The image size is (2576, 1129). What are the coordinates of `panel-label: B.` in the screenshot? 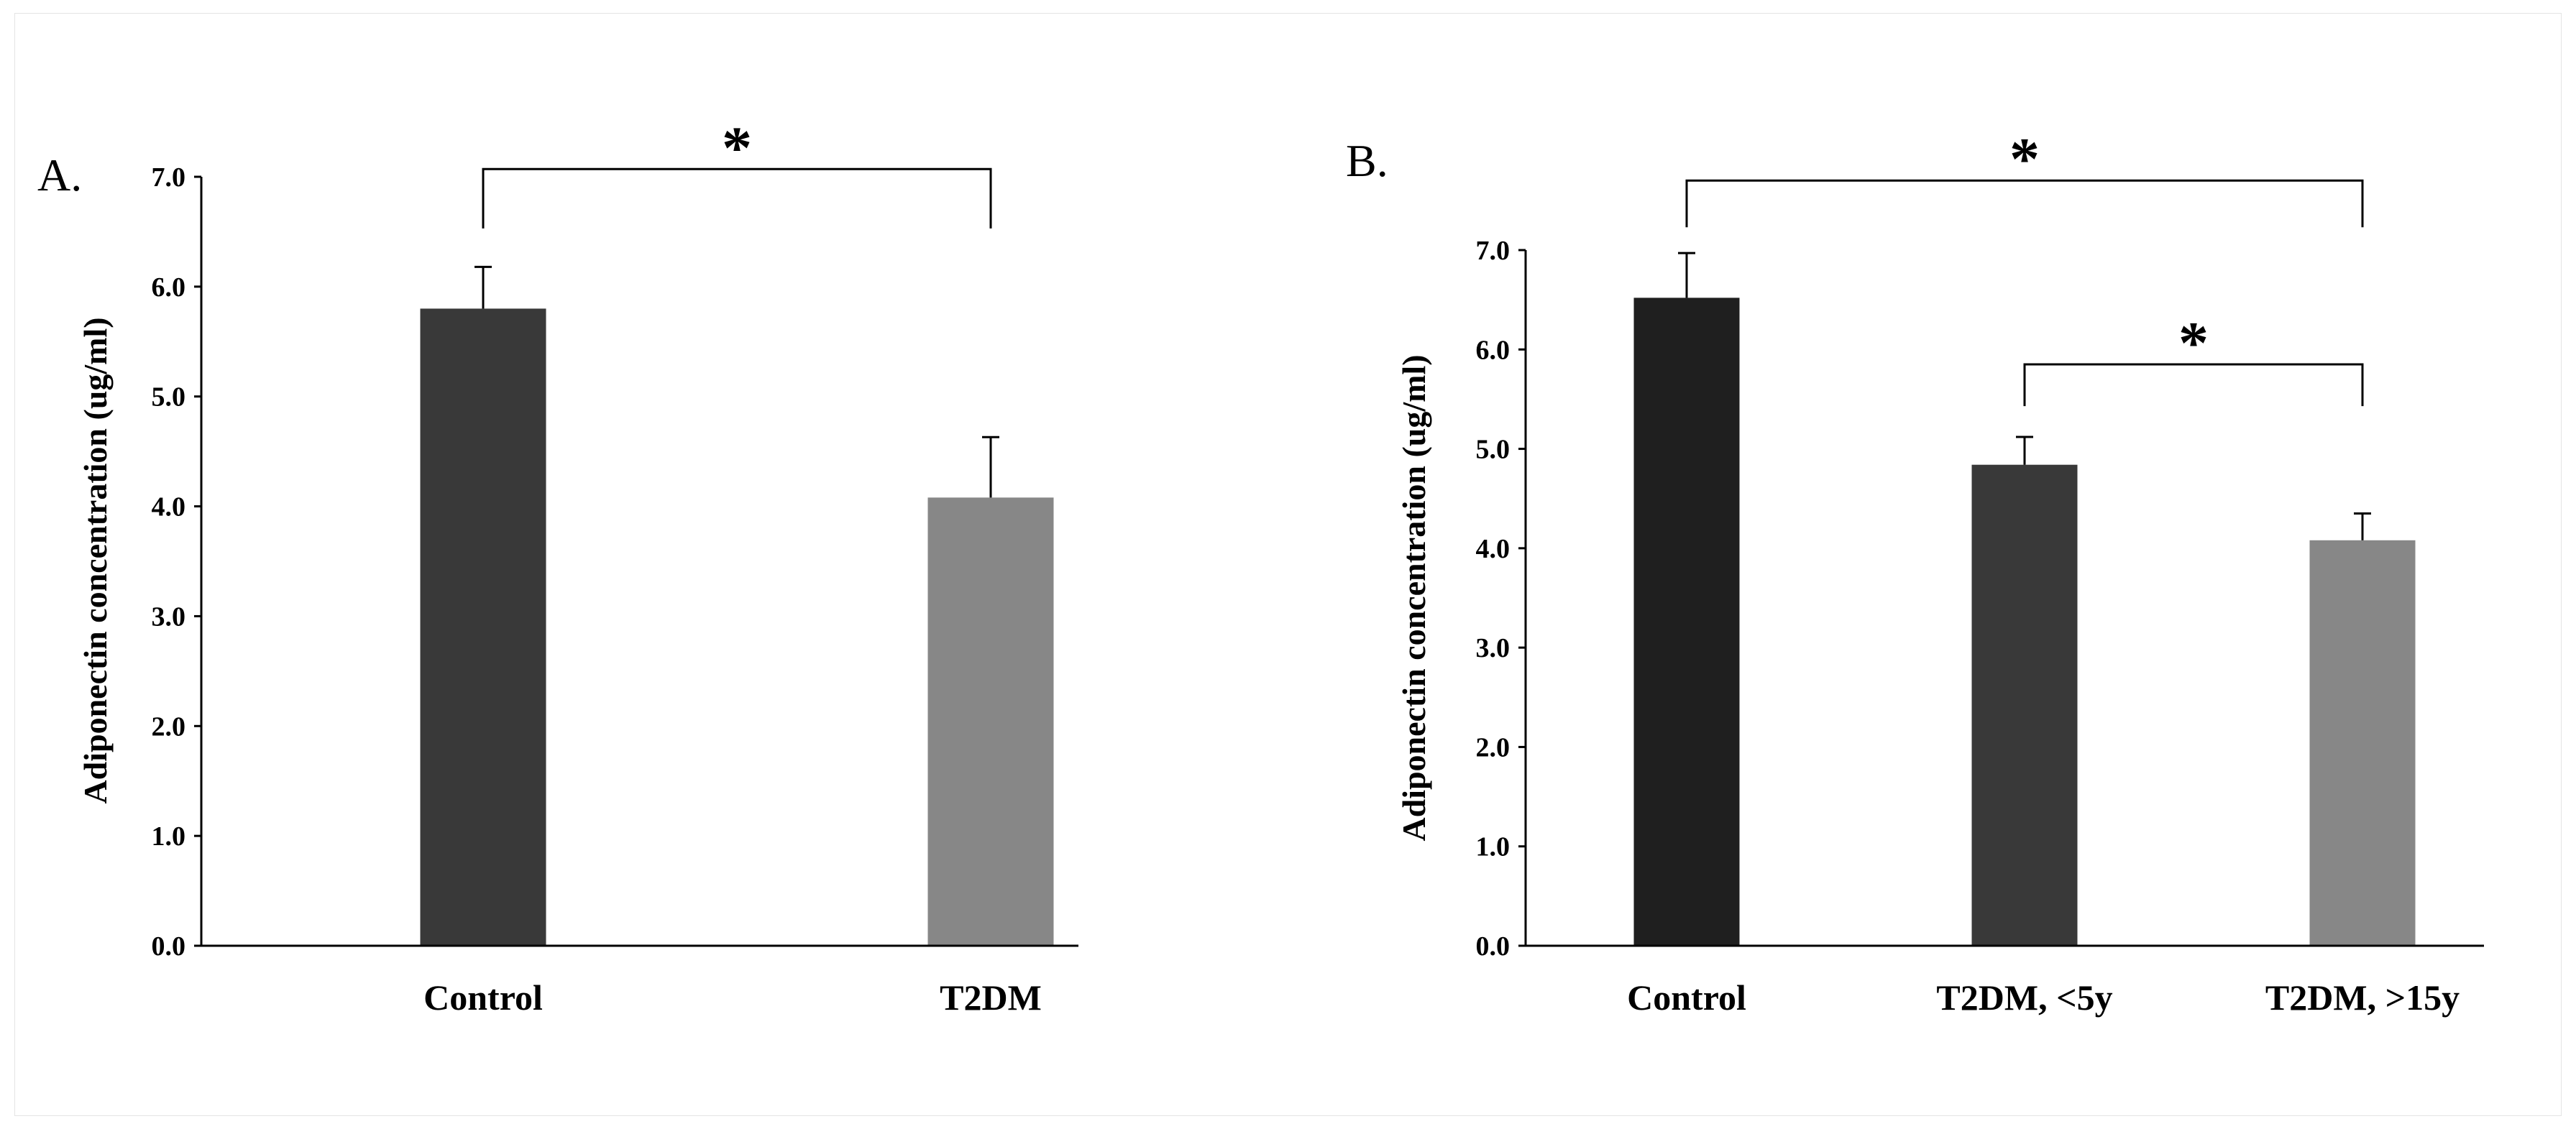 It's located at (1367, 161).